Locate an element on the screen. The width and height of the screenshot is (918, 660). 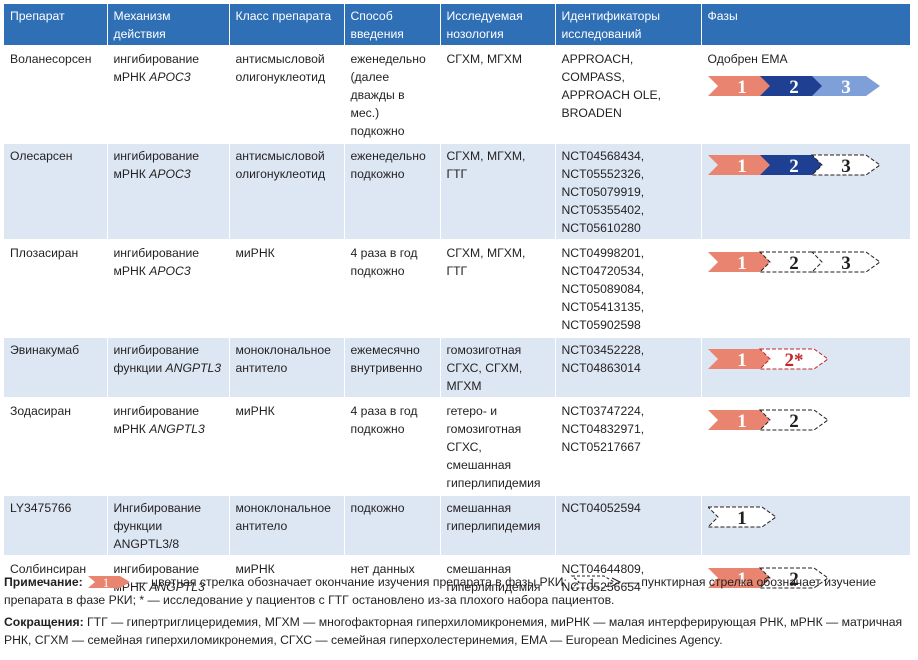
drug-name: Олесарсен is located at coordinates (56, 192).